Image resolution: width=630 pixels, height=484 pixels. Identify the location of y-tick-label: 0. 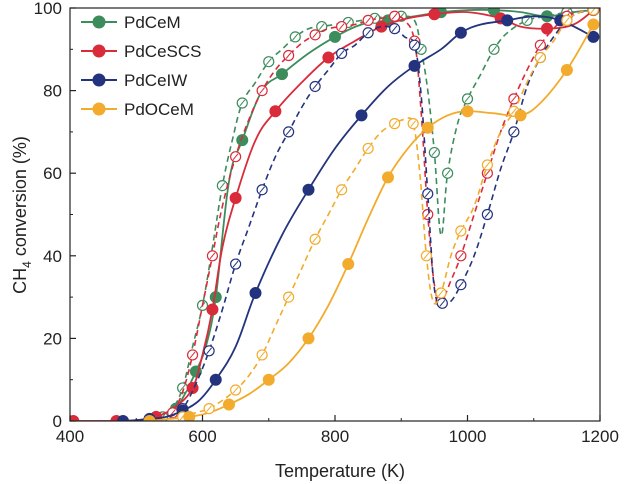
(57, 421).